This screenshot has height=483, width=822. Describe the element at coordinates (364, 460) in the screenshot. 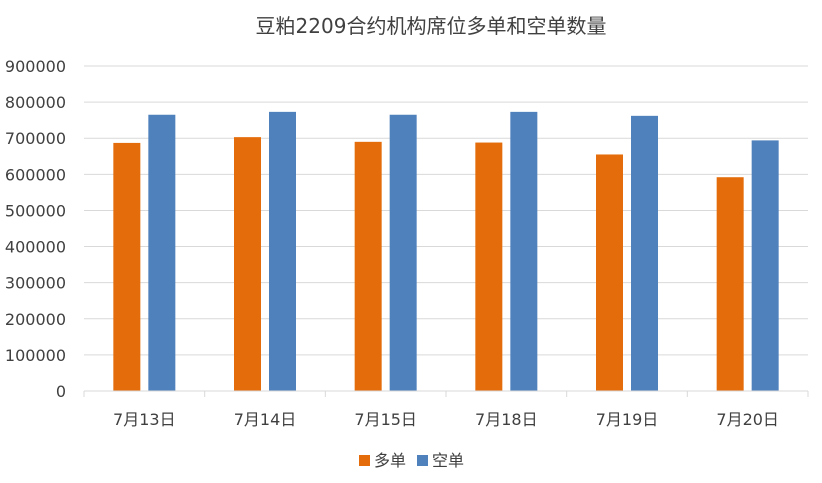

I see `legend-swatch-long` at that location.